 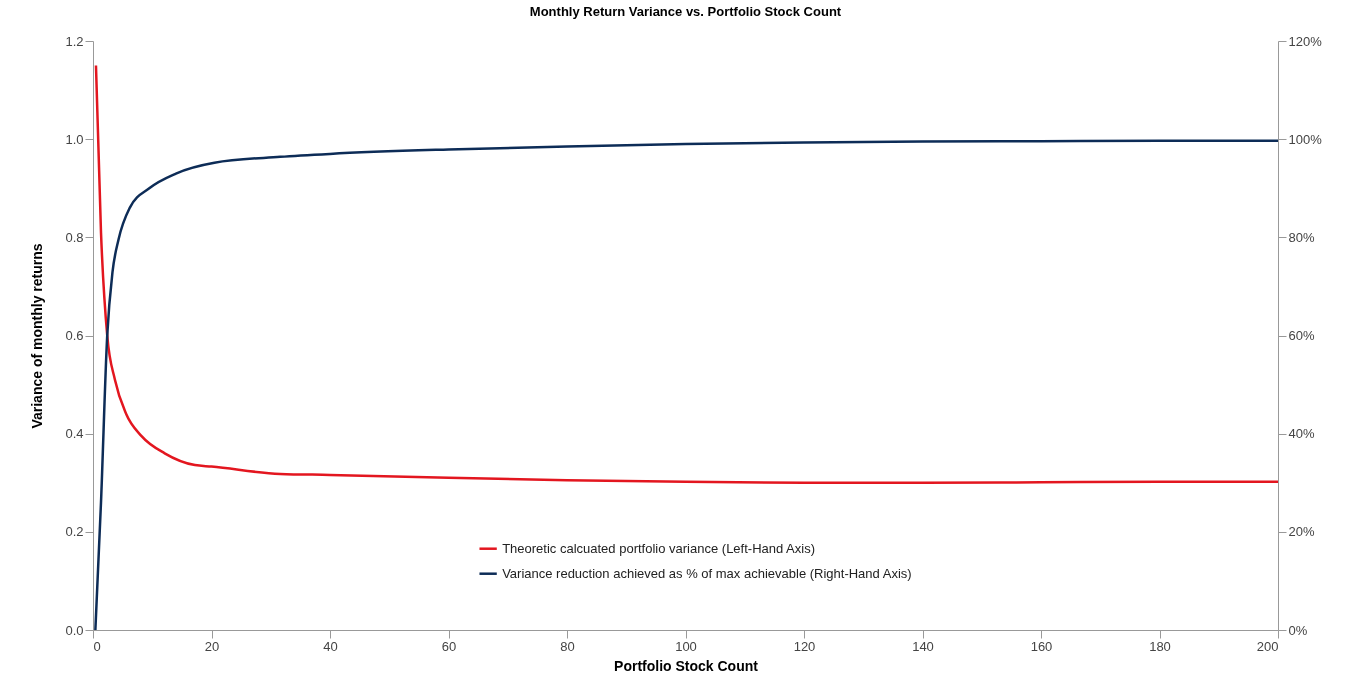 What do you see at coordinates (74, 139) in the screenshot?
I see `y-tick-label: 1.0` at bounding box center [74, 139].